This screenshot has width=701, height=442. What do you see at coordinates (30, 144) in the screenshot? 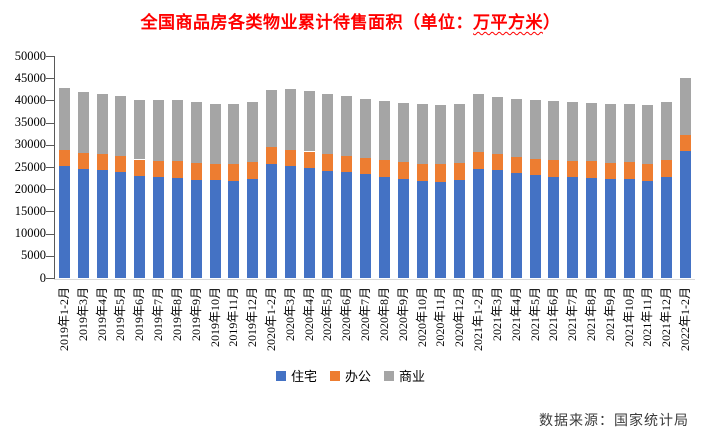
I see `y-axis-tick-label: 30000` at bounding box center [30, 144].